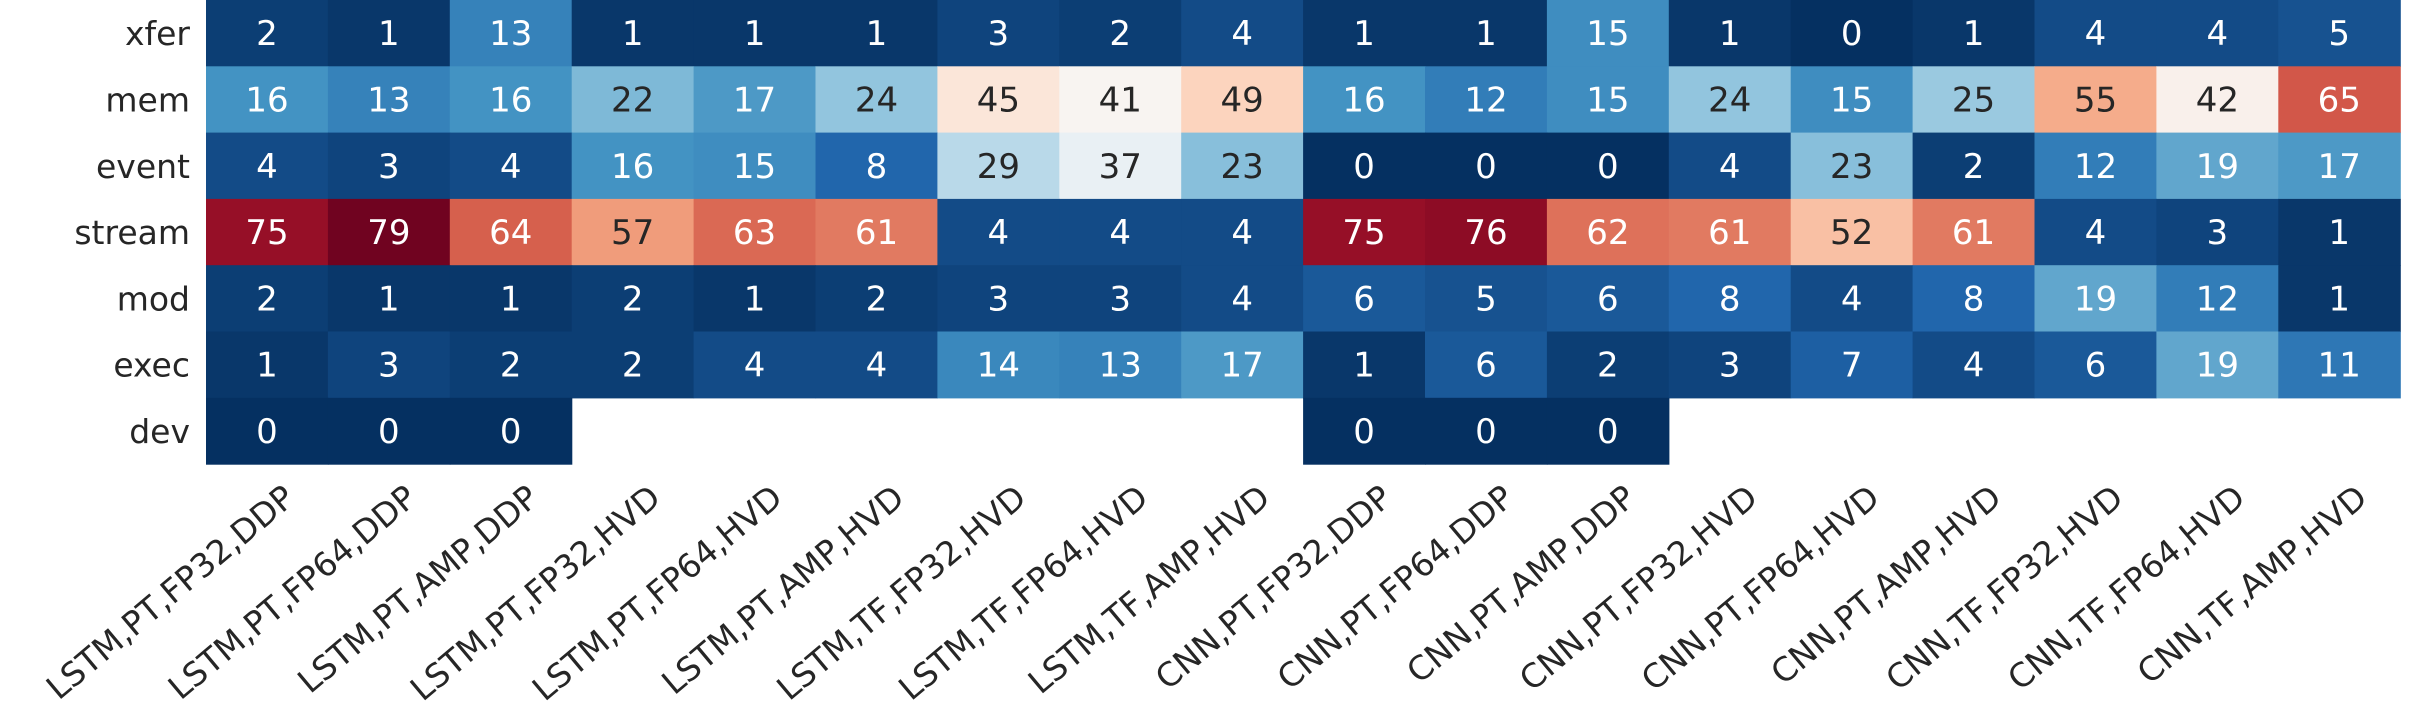 Image resolution: width=2410 pixels, height=719 pixels. I want to click on cell-value-label: 8, so click(1730, 299).